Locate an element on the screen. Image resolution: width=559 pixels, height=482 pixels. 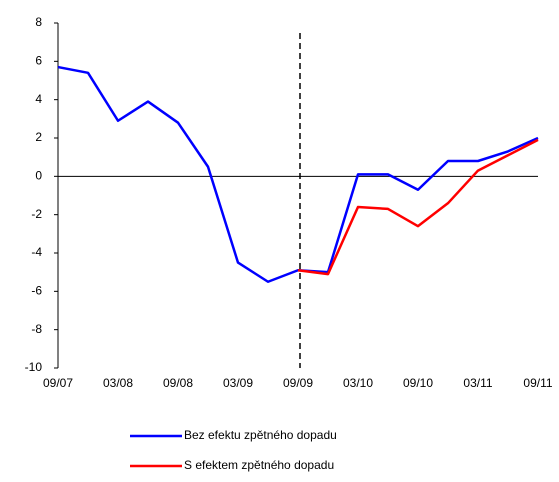
x-tick-label: 03/10 is located at coordinates (358, 383).